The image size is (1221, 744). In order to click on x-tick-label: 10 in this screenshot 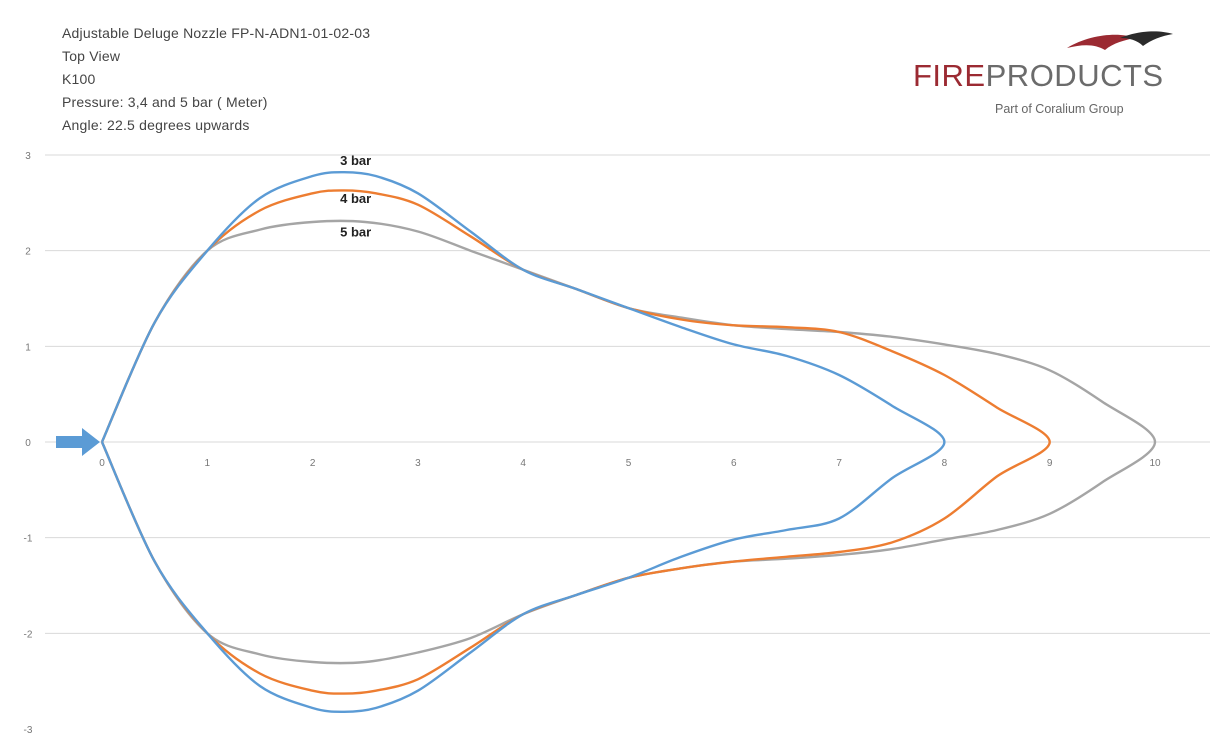, I will do `click(1155, 463)`.